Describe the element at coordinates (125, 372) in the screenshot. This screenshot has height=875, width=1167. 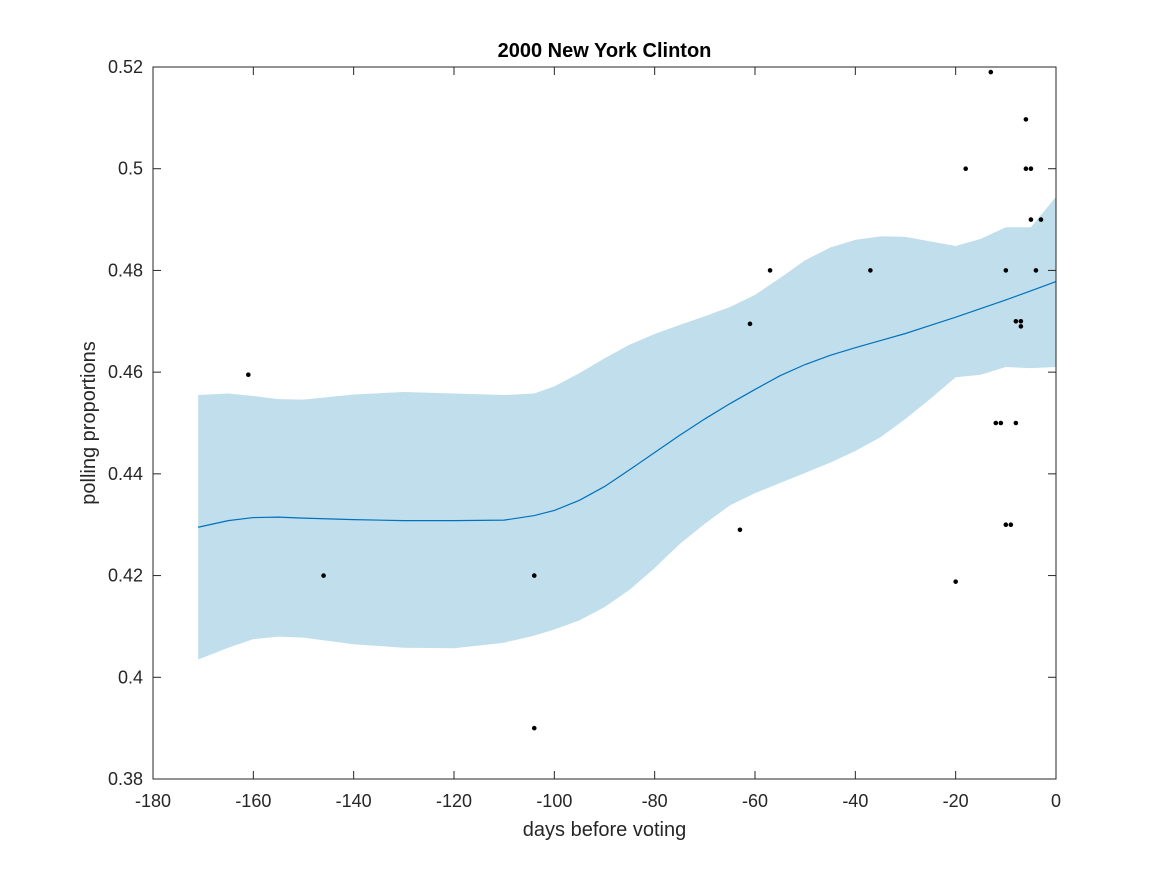
I see `y-tick-label: 0.46` at that location.